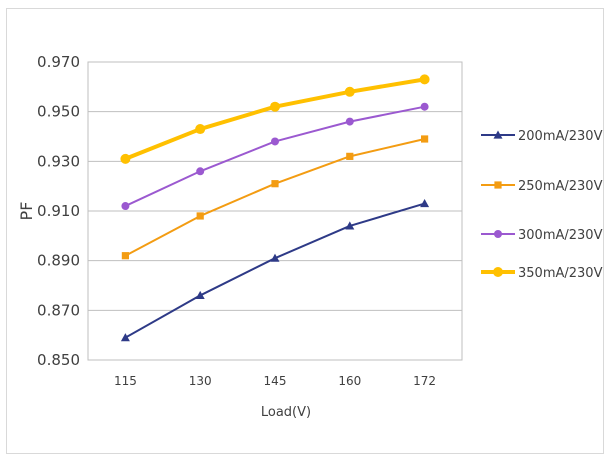 The width and height of the screenshot is (607, 457). Describe the element at coordinates (58, 62) in the screenshot. I see `y-tick-label: 0.970` at that location.